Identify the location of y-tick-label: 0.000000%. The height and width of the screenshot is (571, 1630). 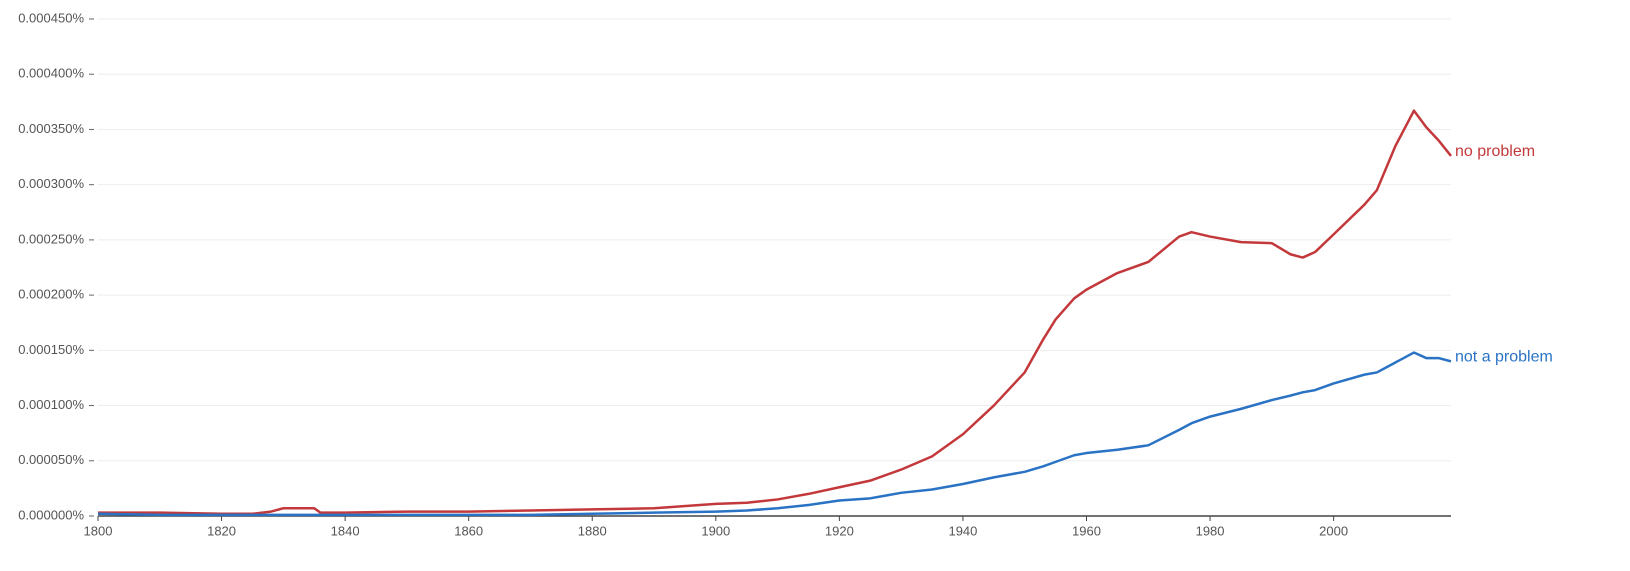
(51, 514).